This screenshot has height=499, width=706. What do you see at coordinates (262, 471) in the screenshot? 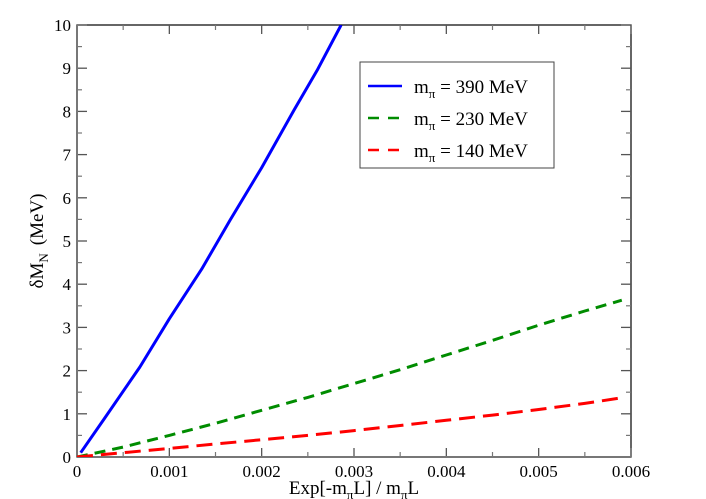
I see `x-tick-label: 0.002` at bounding box center [262, 471].